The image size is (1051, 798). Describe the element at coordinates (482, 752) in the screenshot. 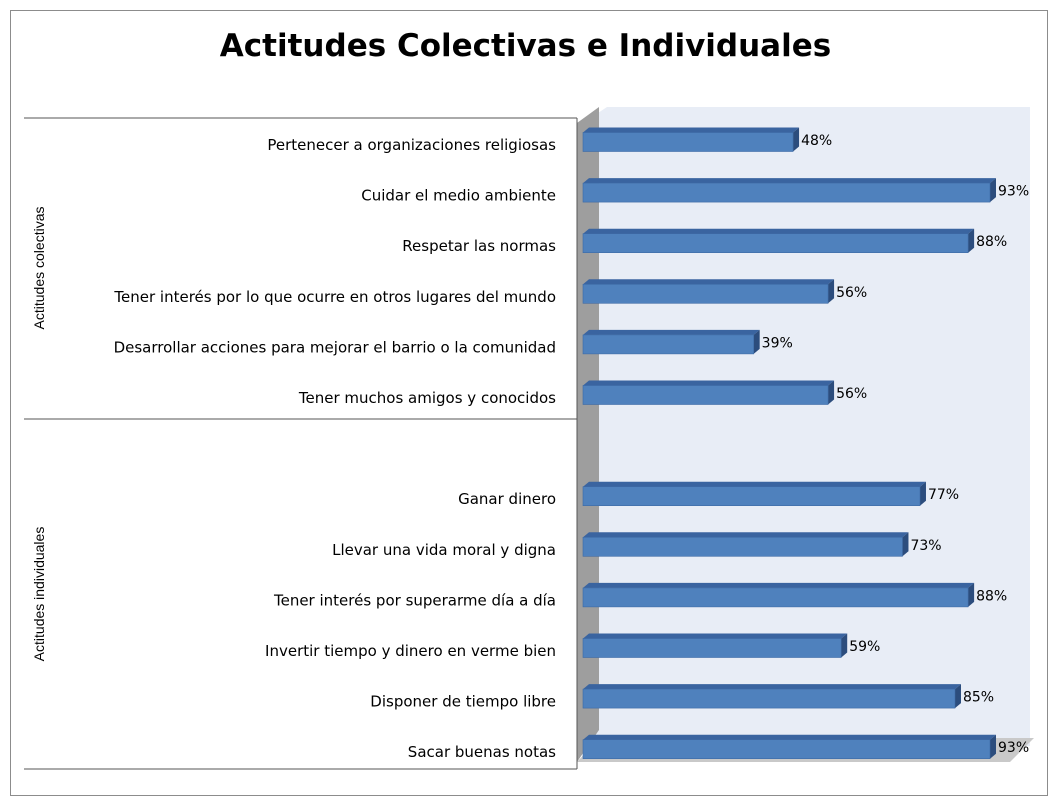

I see `category-label: Sacar buenas notas` at that location.